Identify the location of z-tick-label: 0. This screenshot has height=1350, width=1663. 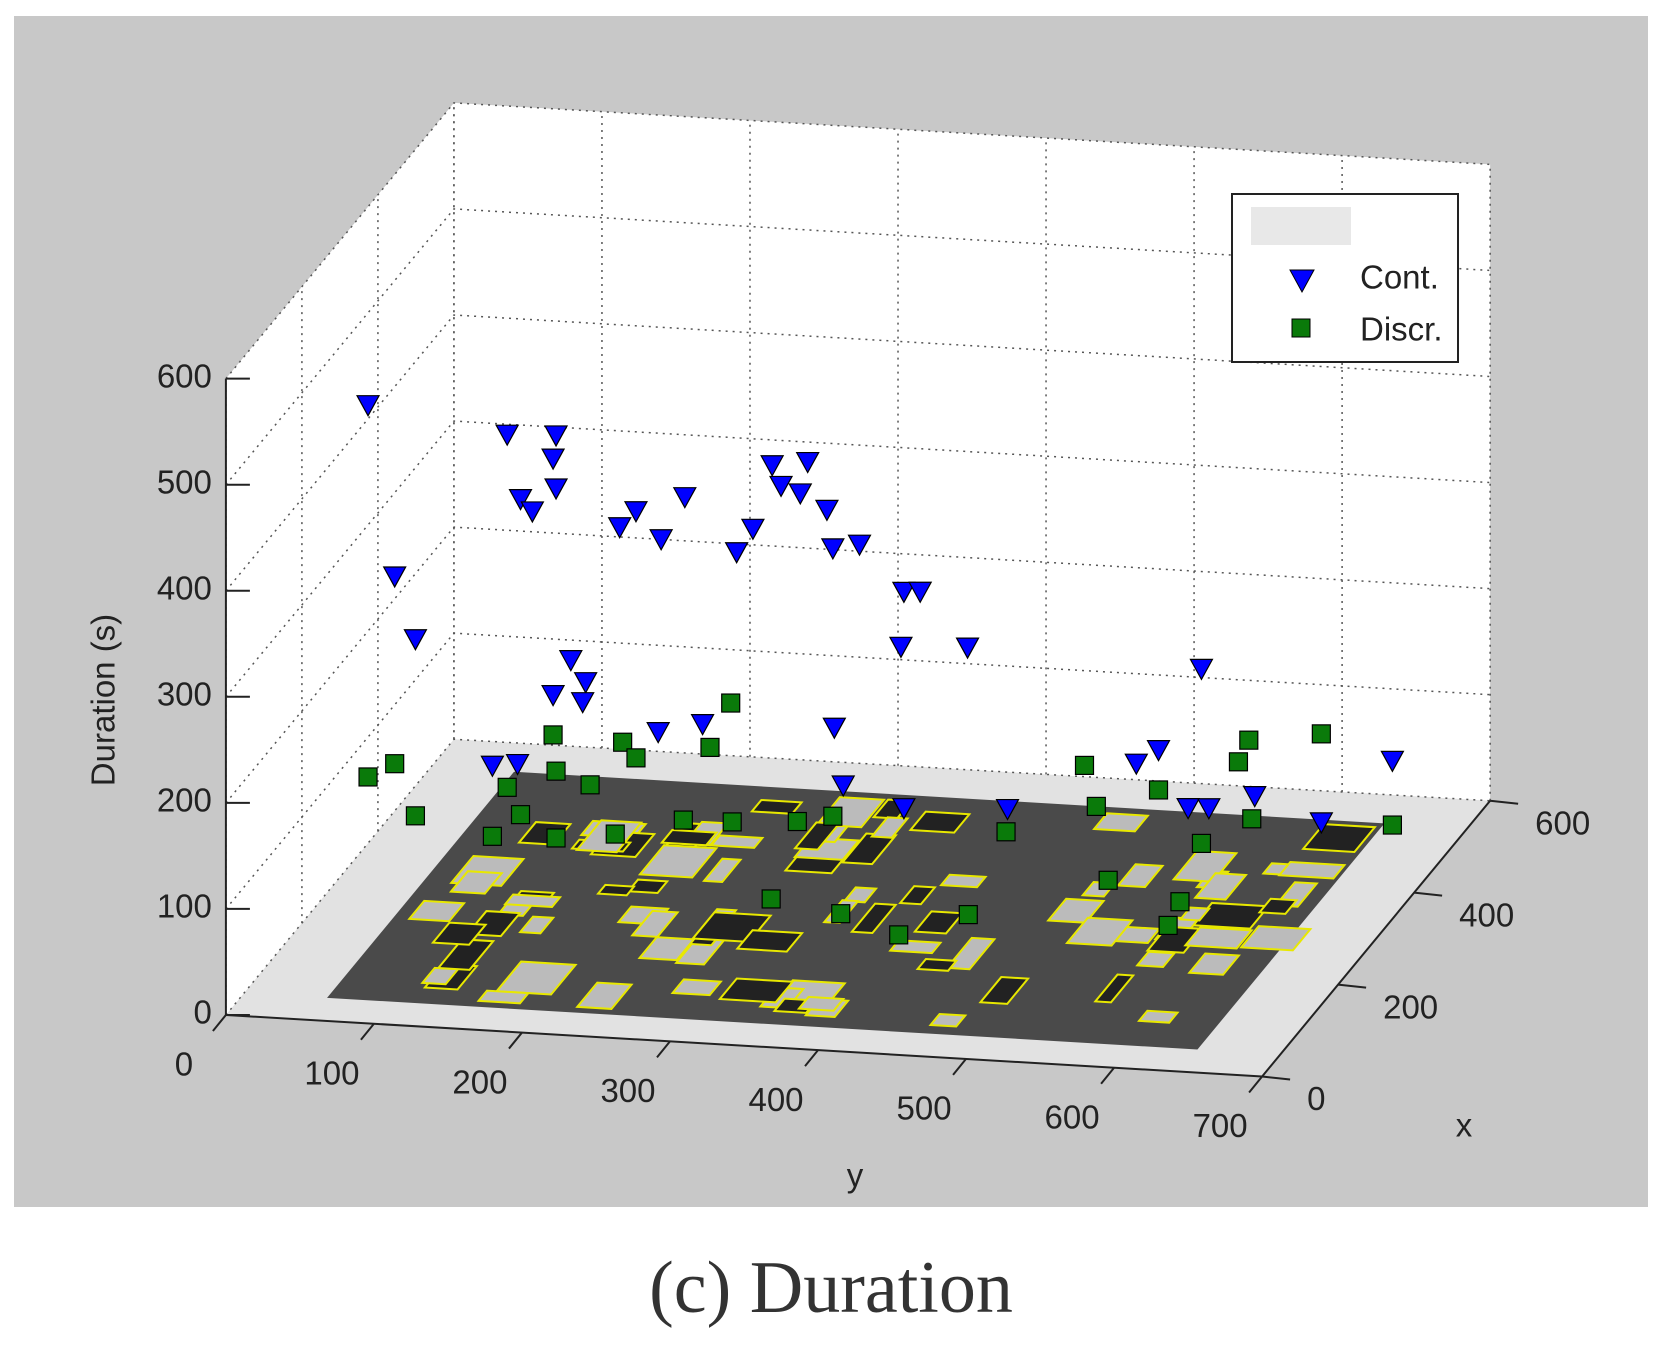
(203, 1012).